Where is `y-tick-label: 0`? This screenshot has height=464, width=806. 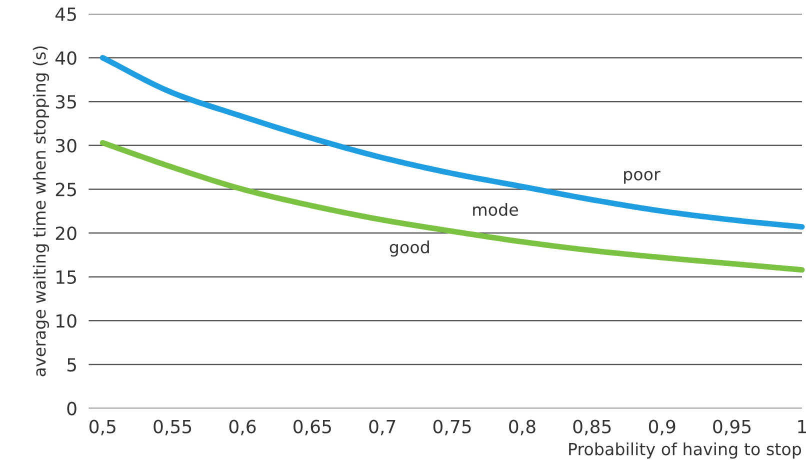 y-tick-label: 0 is located at coordinates (71, 409).